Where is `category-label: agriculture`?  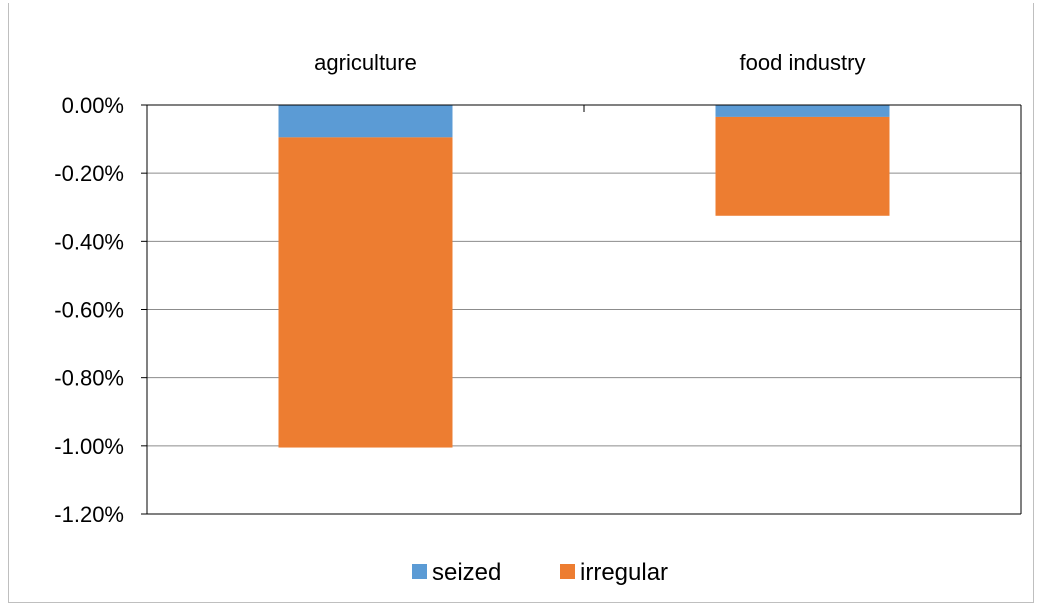 category-label: agriculture is located at coordinates (365, 62).